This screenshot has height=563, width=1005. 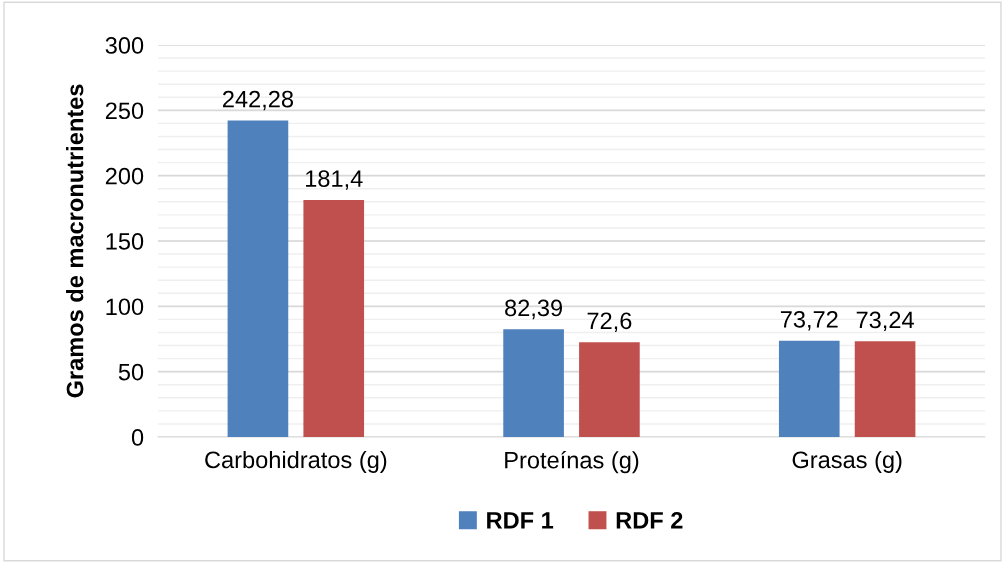 What do you see at coordinates (649, 520) in the screenshot?
I see `legend-label: RDF 2` at bounding box center [649, 520].